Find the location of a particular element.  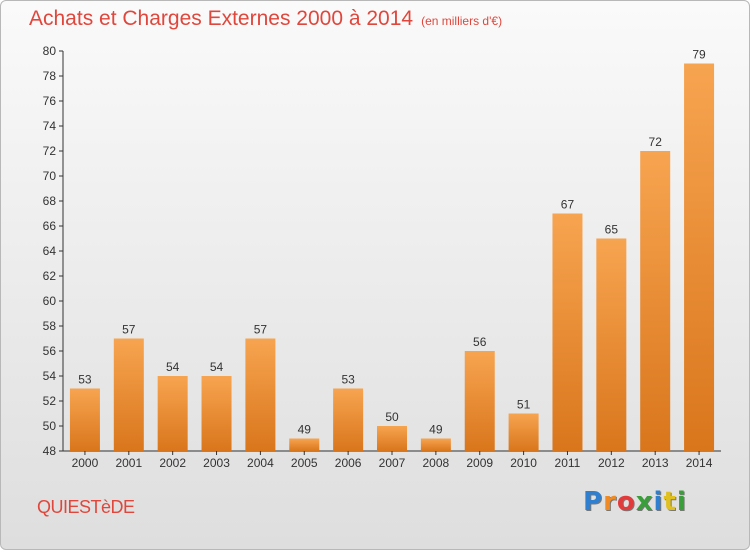

y-tick-label: 64 is located at coordinates (50, 251).